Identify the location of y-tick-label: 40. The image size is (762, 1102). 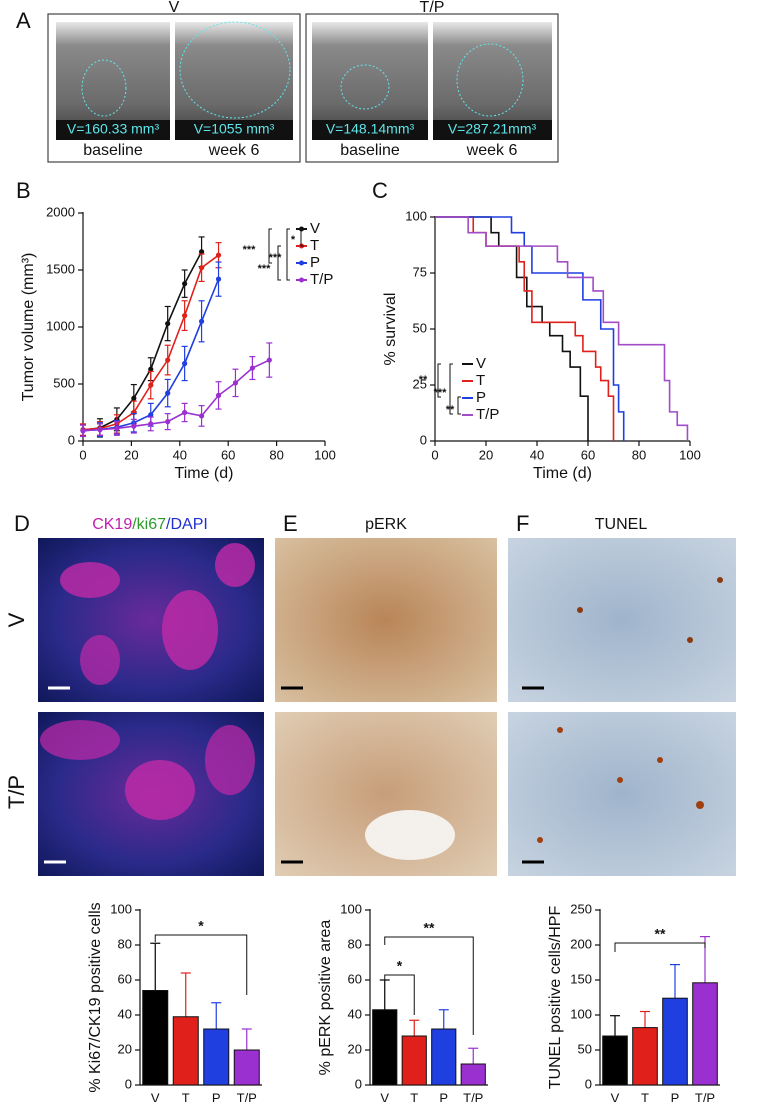
(125, 1013).